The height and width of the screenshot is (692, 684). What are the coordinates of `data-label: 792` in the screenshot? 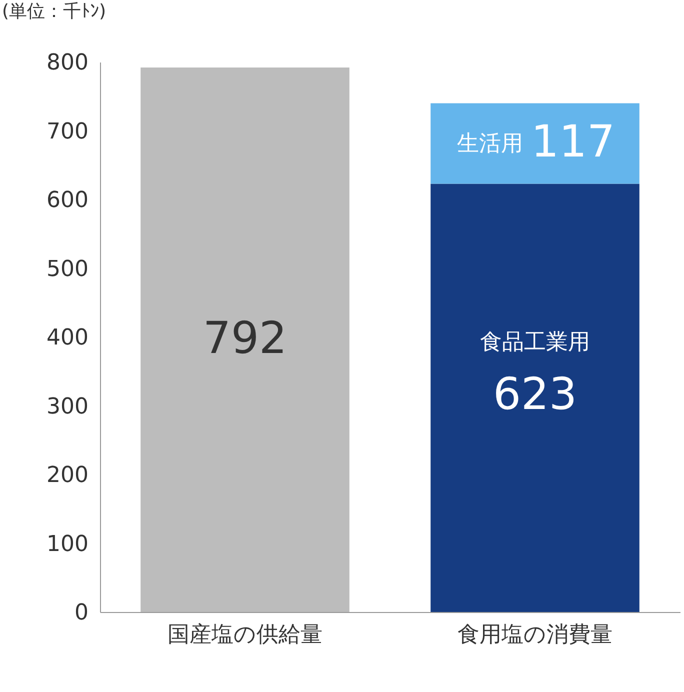 It's located at (245, 338).